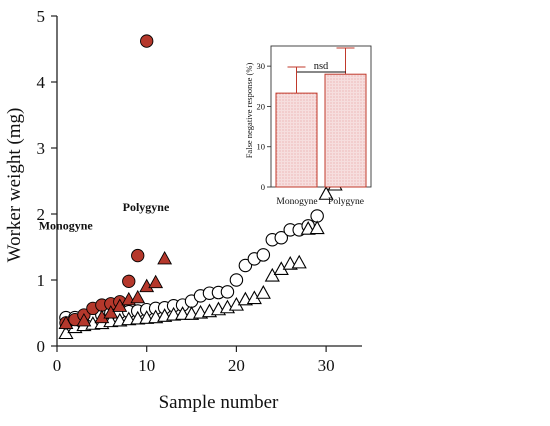 The width and height of the screenshot is (550, 426). Describe the element at coordinates (296, 140) in the screenshot. I see `inset-bar-monogyne` at that location.